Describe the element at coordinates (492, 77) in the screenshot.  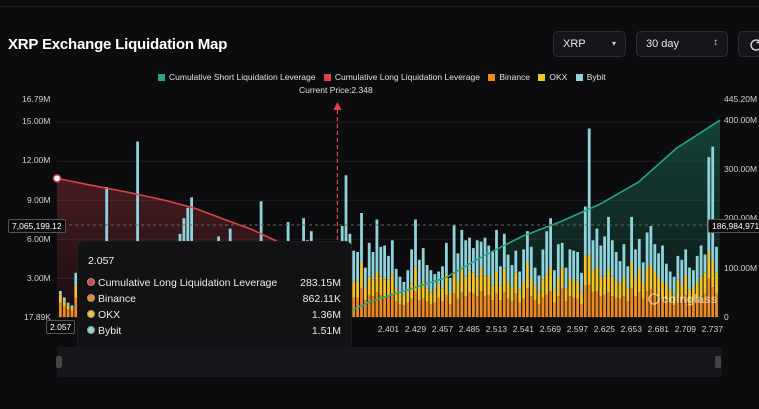
I see `legend-swatch-binance` at that location.